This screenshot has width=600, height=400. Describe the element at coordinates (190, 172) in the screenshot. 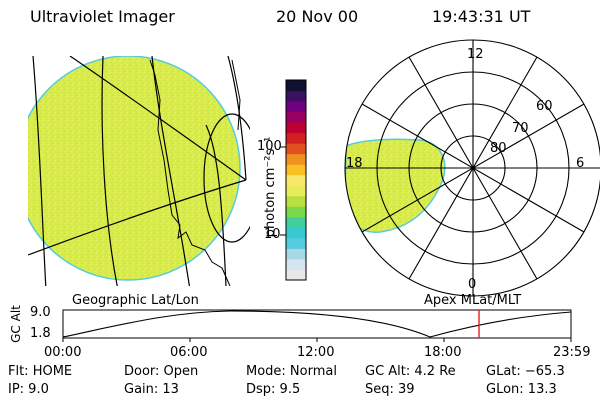

I see `coastline` at that location.